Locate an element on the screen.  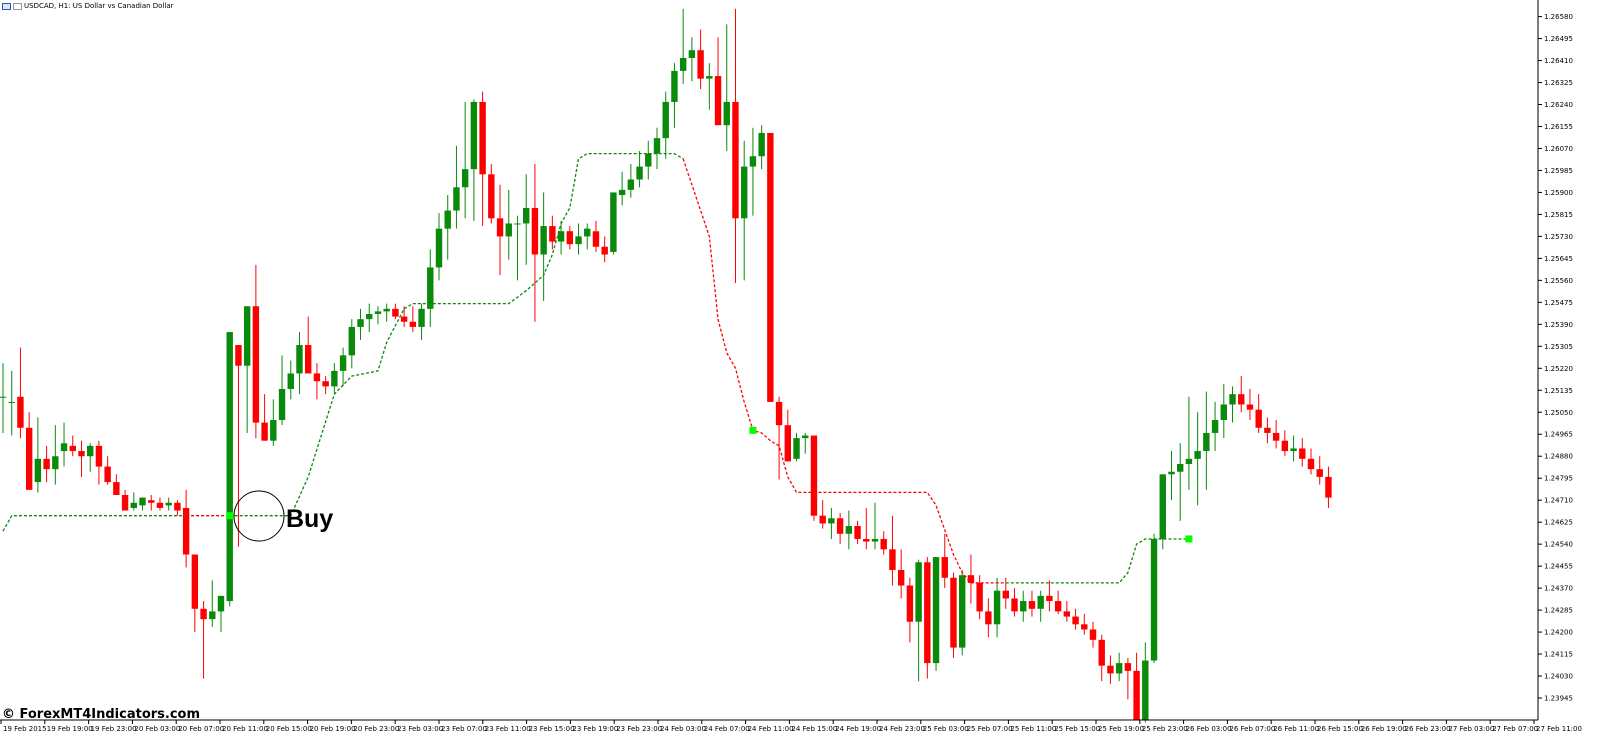
y-tick-label: 1.24625 is located at coordinates (1558, 523).